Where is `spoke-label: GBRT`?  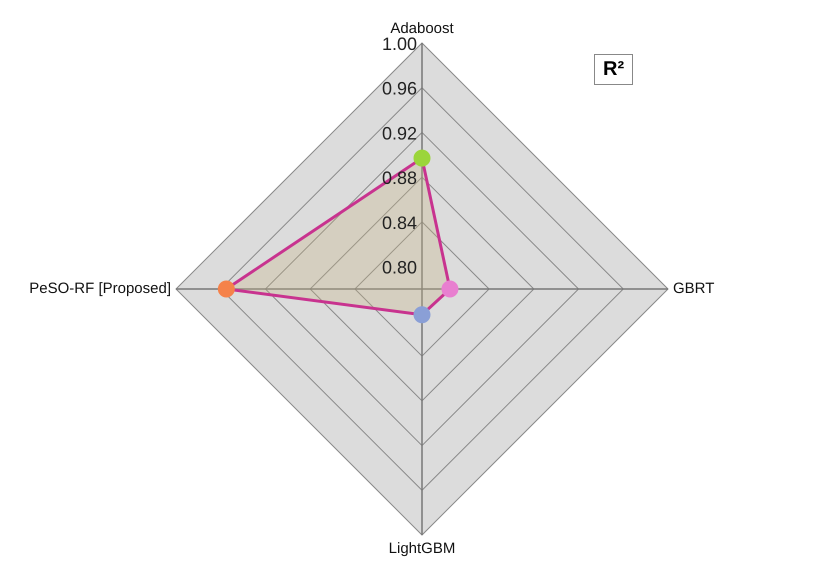
spoke-label: GBRT is located at coordinates (693, 289).